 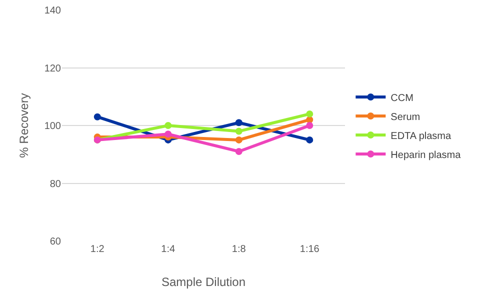 I want to click on legend-label: CCM, so click(x=402, y=98).